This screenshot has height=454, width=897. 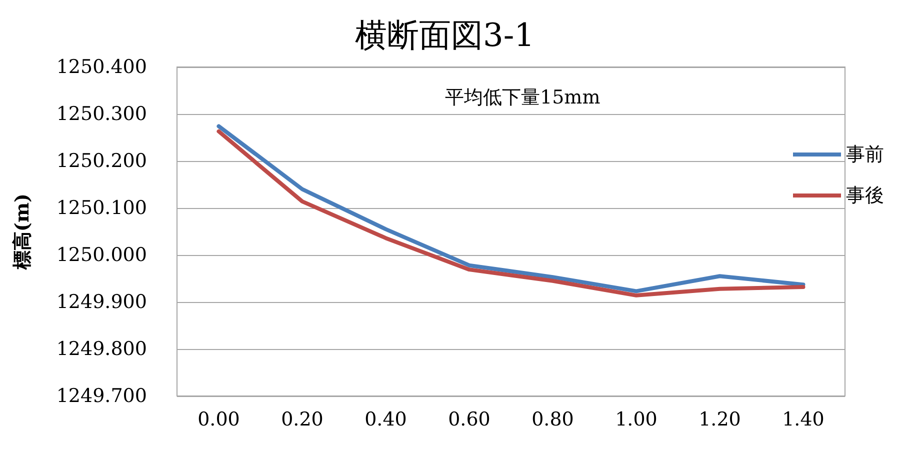 I want to click on y-tick-label: 1249.700, so click(x=101, y=396).